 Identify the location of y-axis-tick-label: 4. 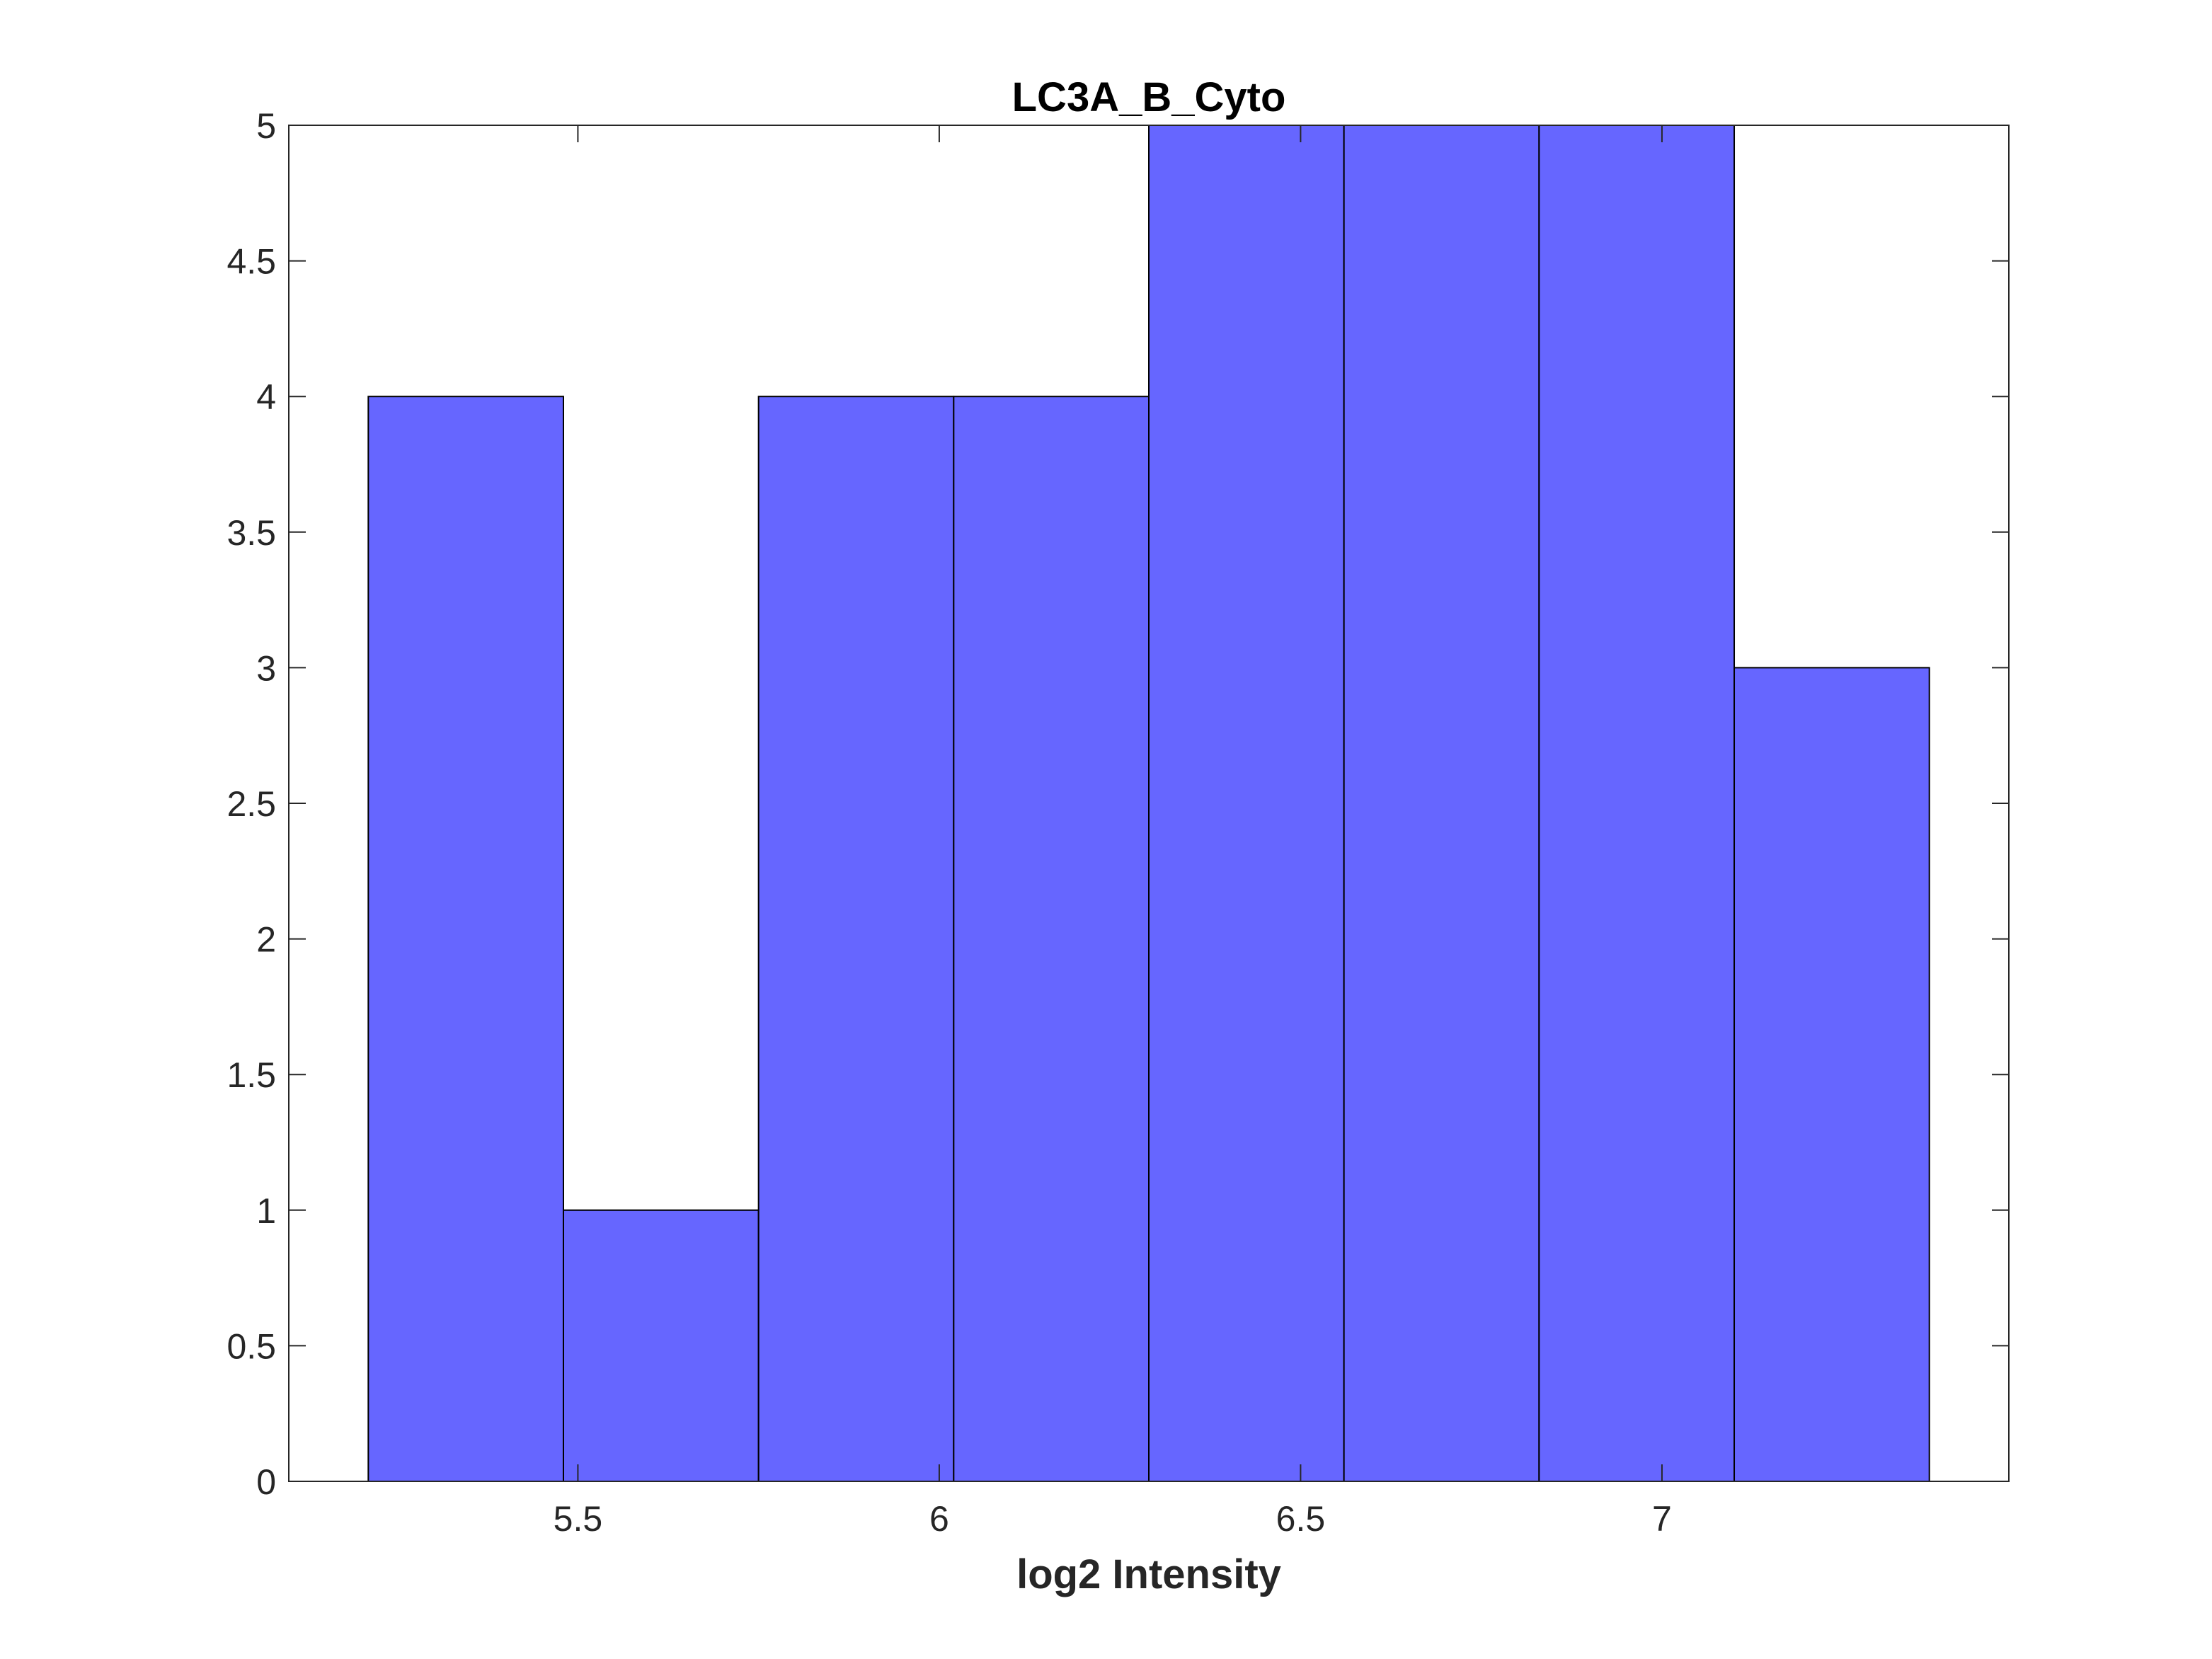
(266, 397).